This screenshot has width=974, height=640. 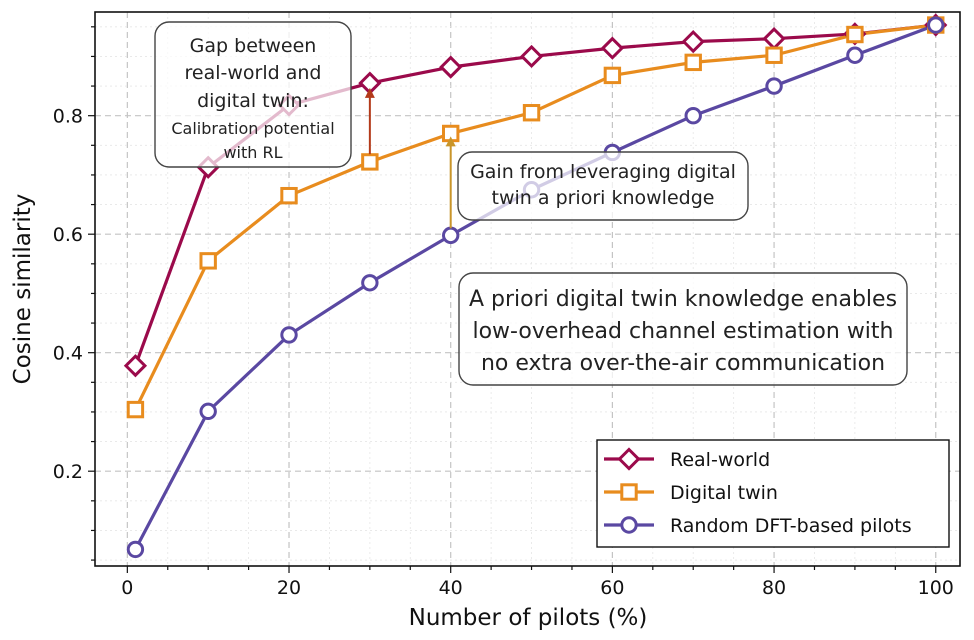 What do you see at coordinates (253, 73) in the screenshot?
I see `annotation-gap-text: real-world and` at bounding box center [253, 73].